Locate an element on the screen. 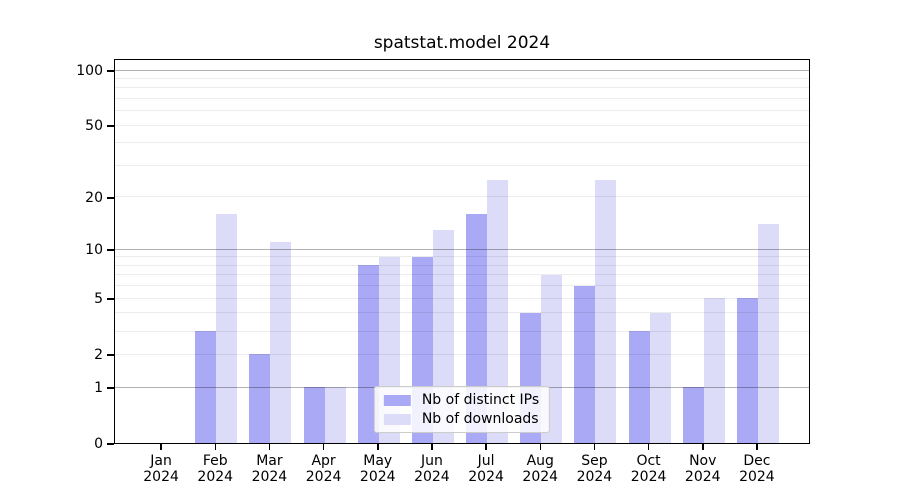  x-tick-label-apr-2024: Apr 2024 is located at coordinates (324, 469).